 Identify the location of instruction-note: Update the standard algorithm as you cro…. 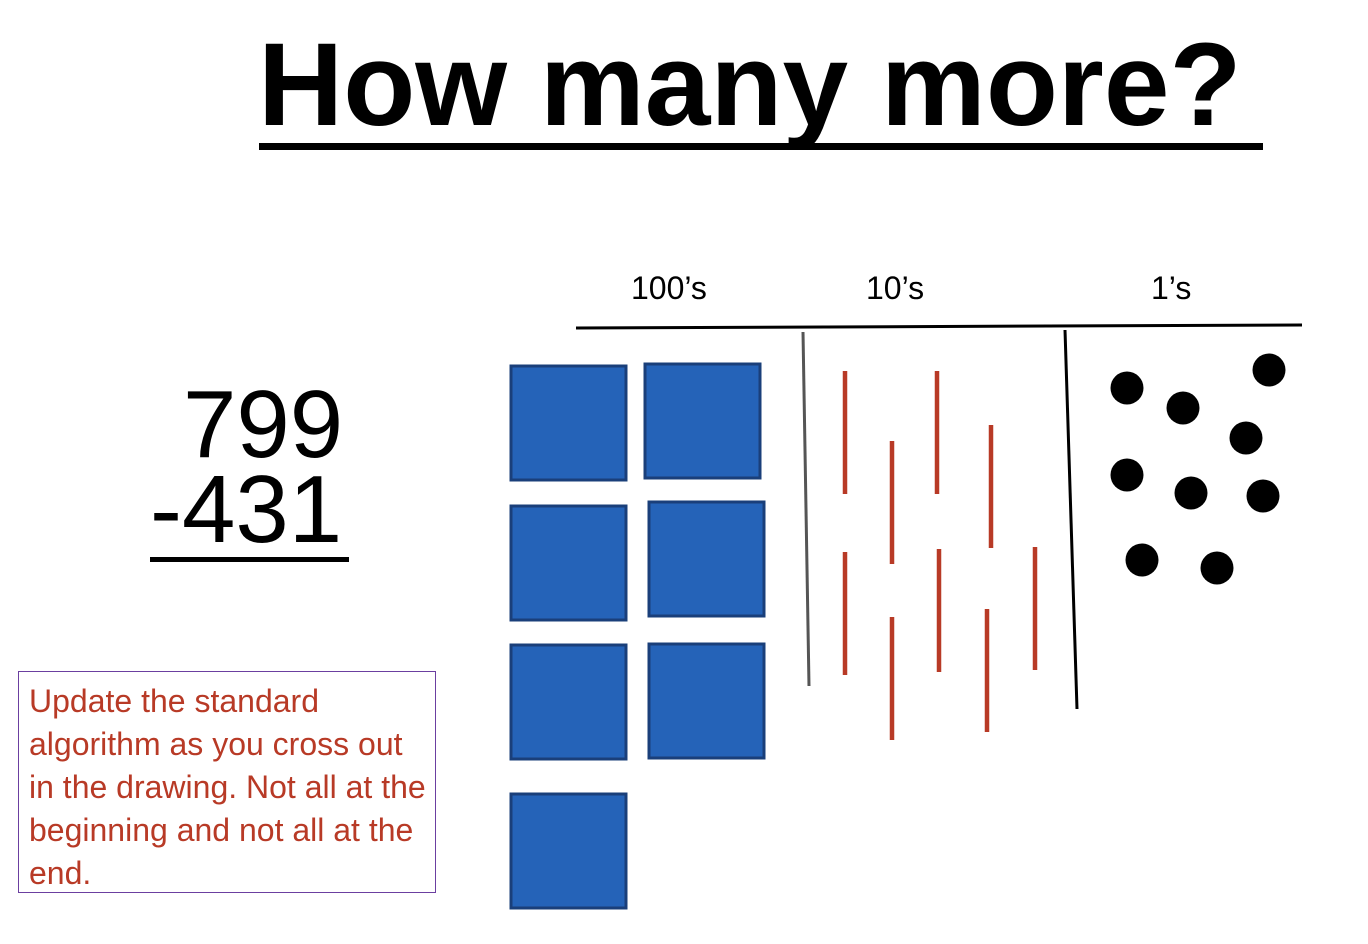
(227, 782).